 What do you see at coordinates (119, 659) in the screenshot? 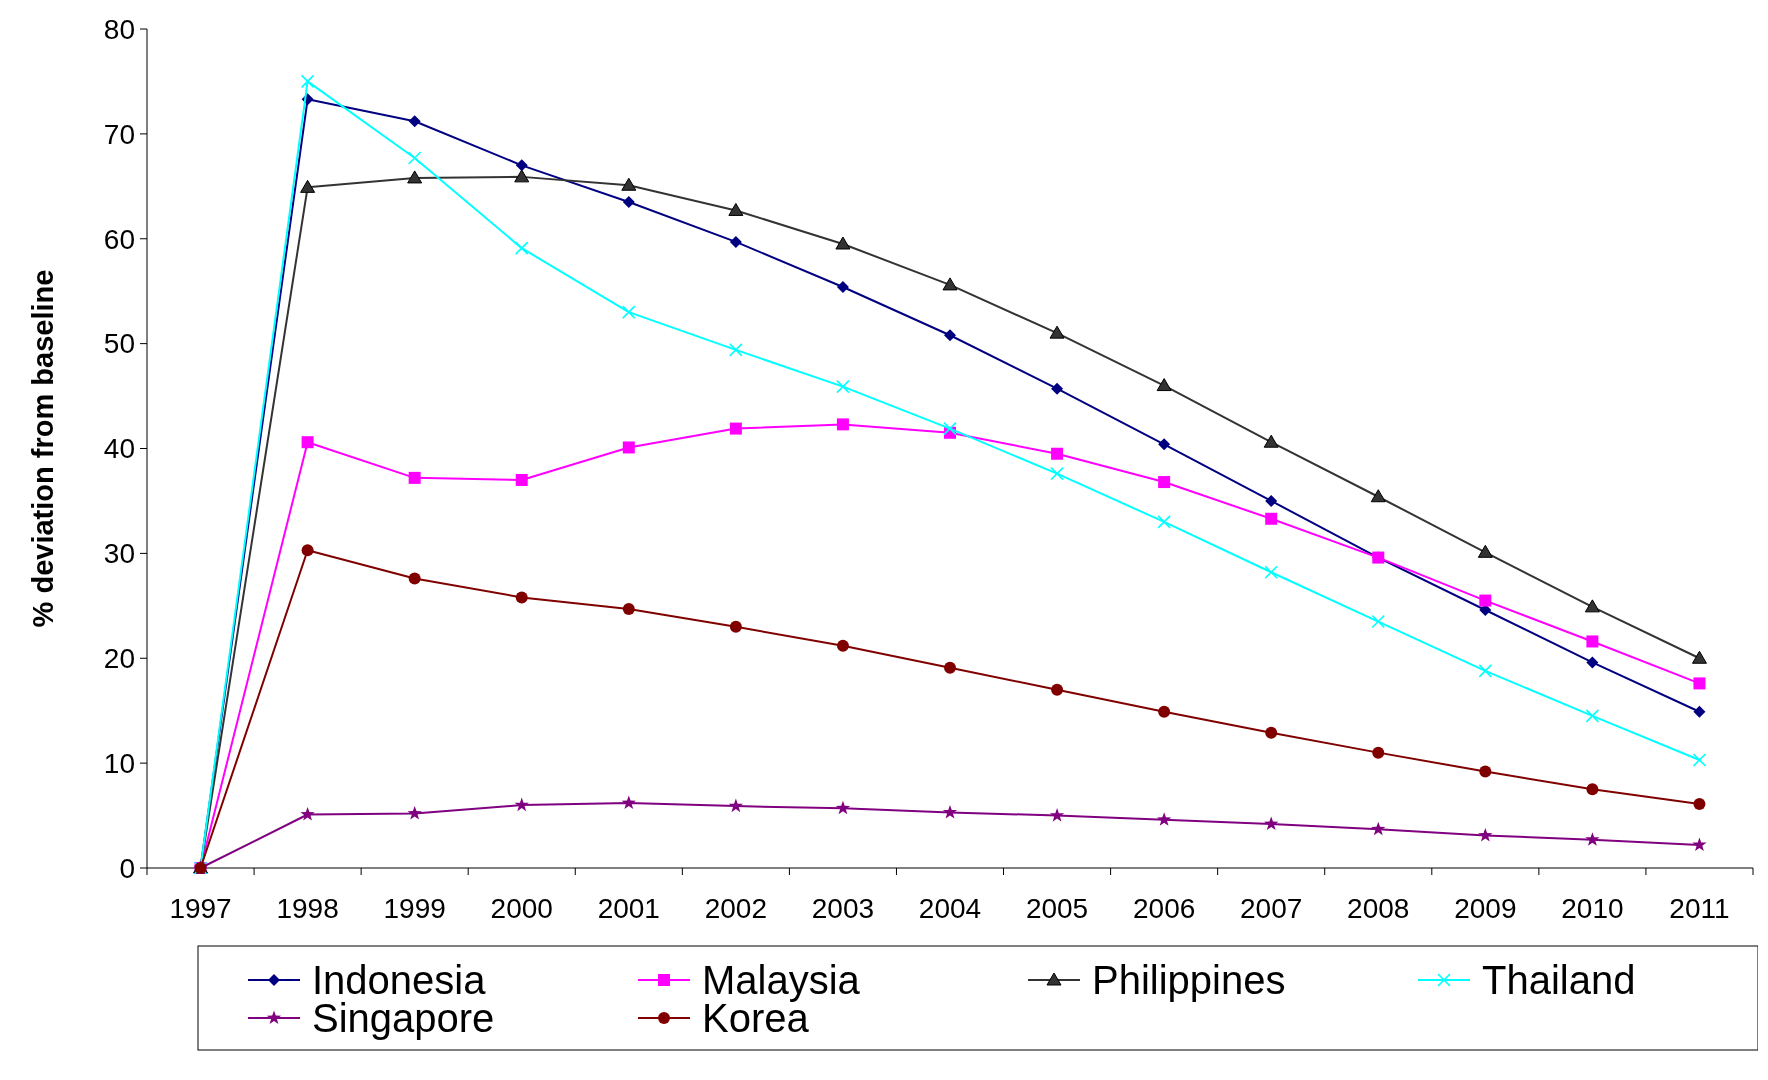
I see `y-tick-label: 20` at bounding box center [119, 659].